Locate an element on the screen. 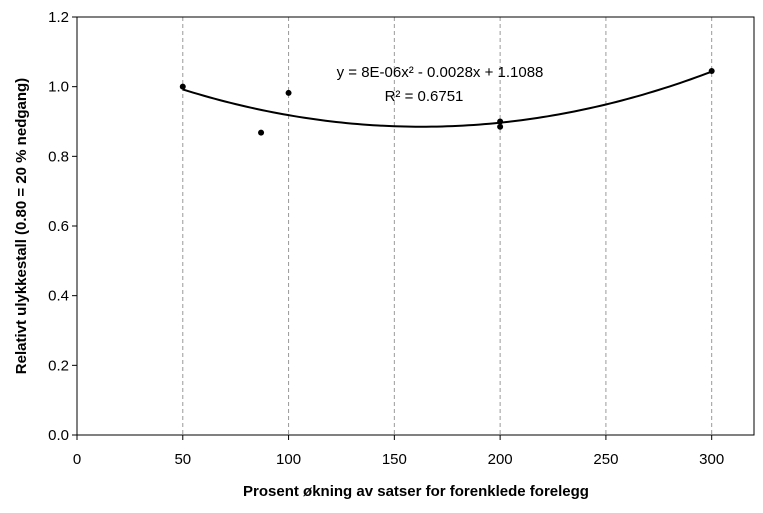 This screenshot has width=763, height=513. y-tick-labels: 0.0 0.2 0.4 0.6 0.8 1.0 1.2 is located at coordinates (58, 226).